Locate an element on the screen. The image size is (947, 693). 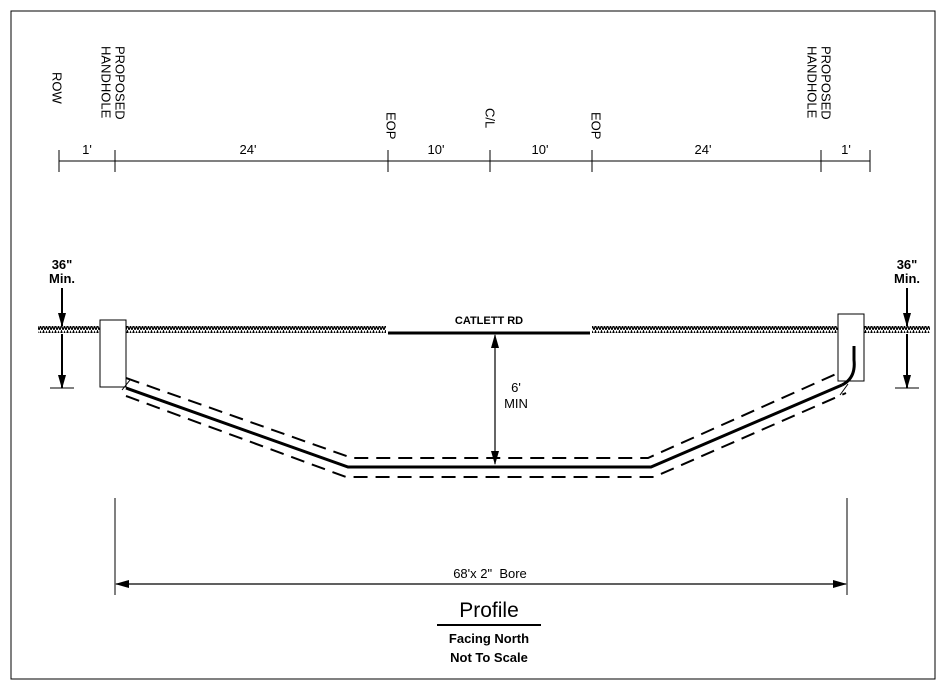
dim-seg-1: 1' is located at coordinates (87, 149).